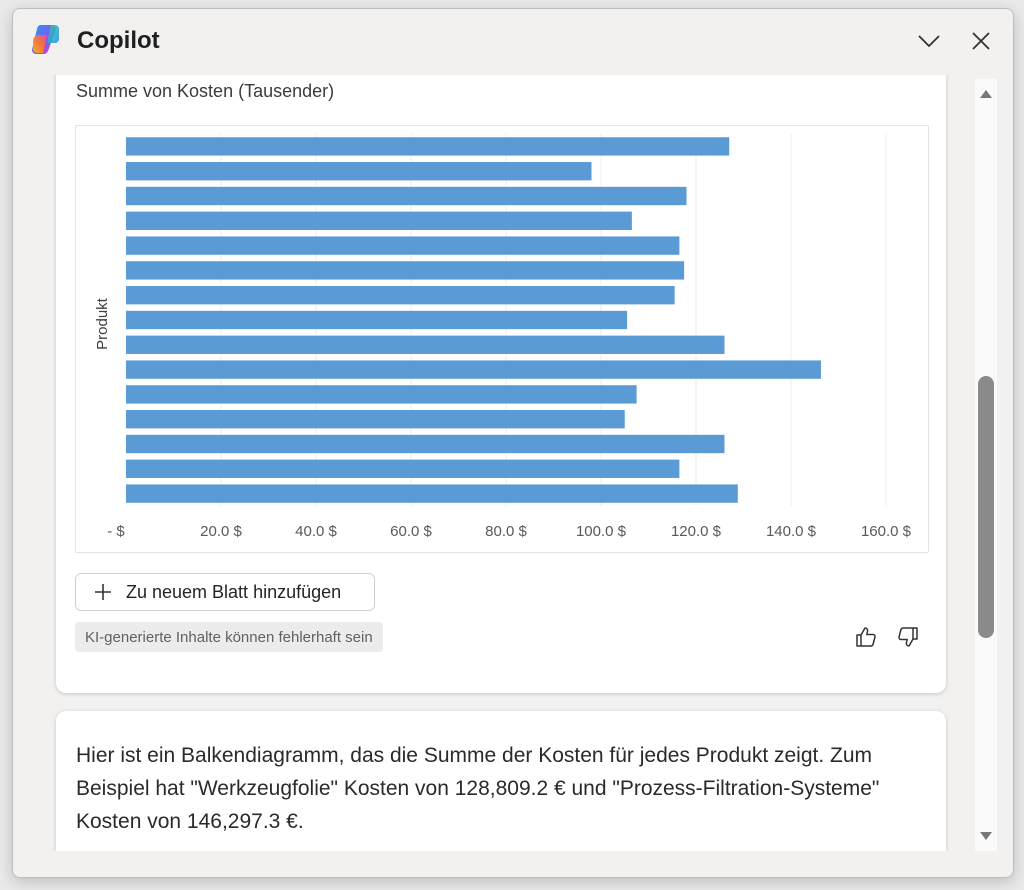  Describe the element at coordinates (102, 323) in the screenshot. I see `y-axis-label: Produkt` at that location.